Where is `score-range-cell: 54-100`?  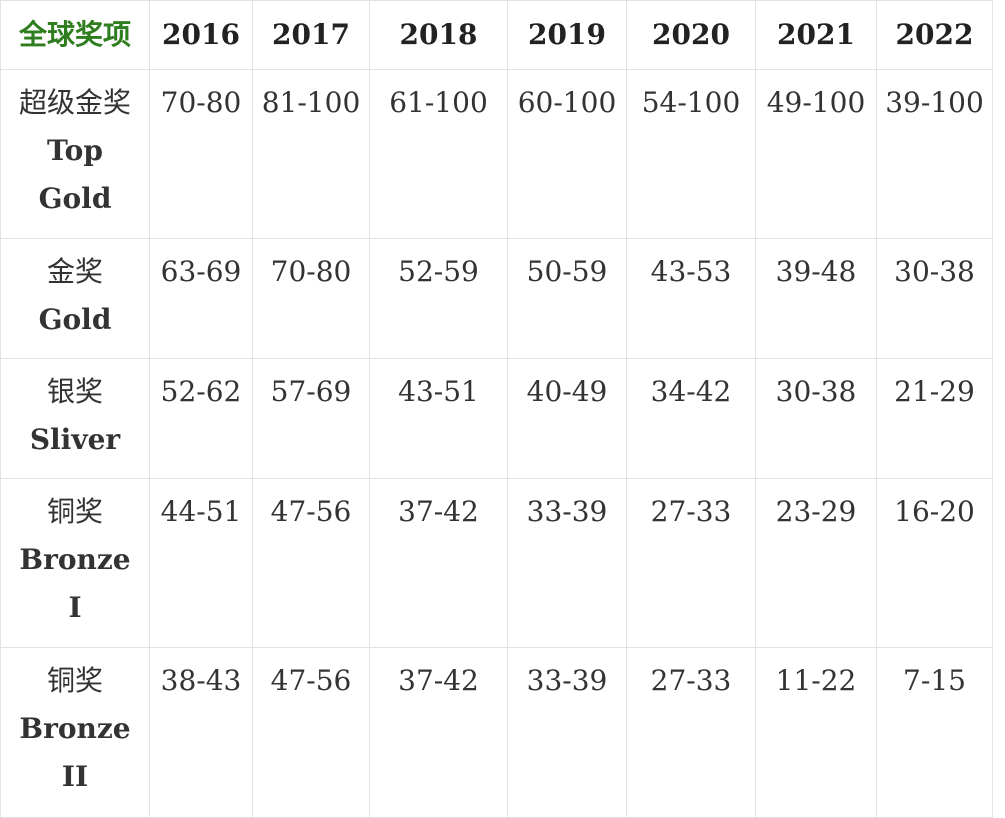
score-range-cell: 54-100 is located at coordinates (691, 154).